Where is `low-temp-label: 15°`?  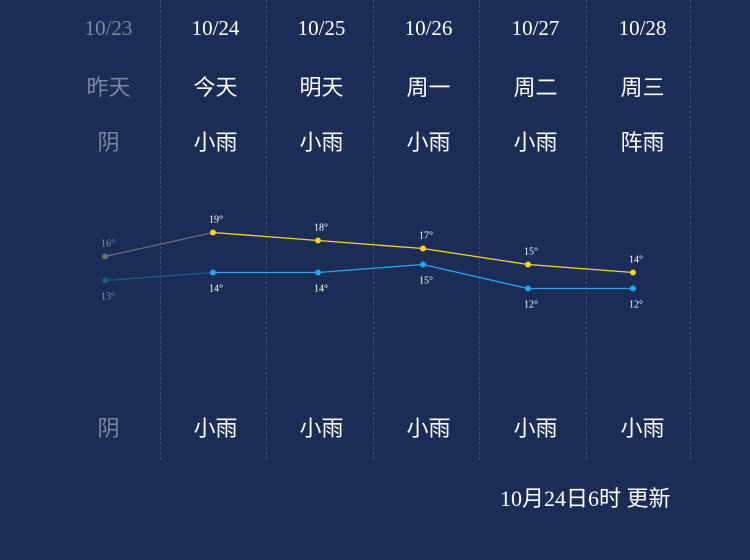
low-temp-label: 15° is located at coordinates (426, 281).